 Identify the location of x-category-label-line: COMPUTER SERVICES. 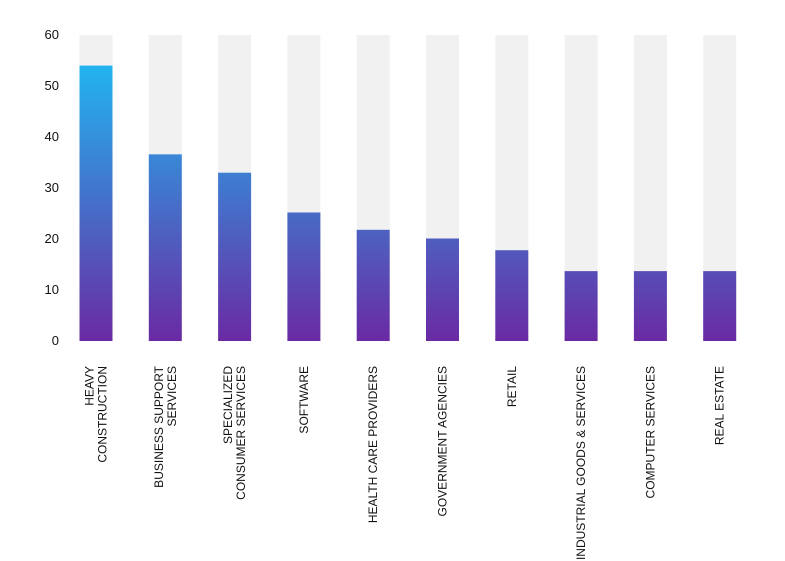
(650, 432).